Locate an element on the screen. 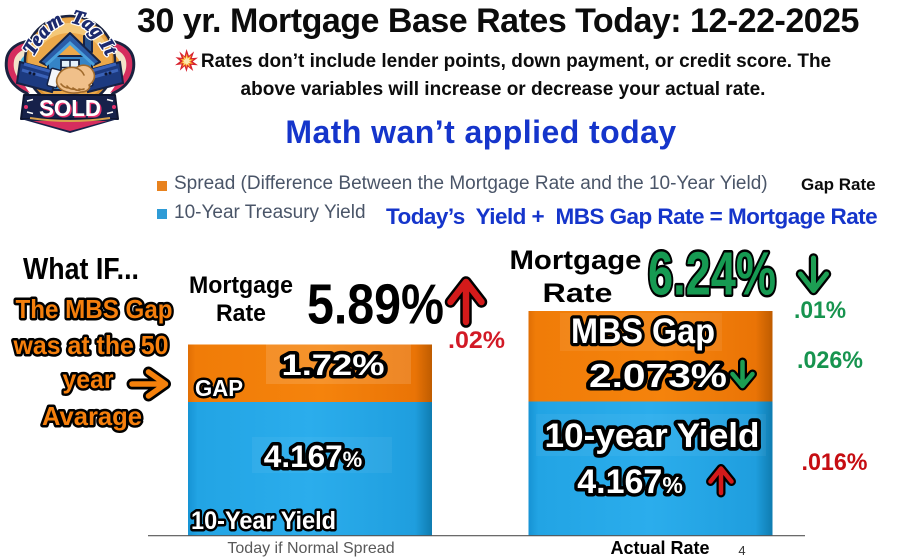 The width and height of the screenshot is (900, 560). svg-text: 6.24% is located at coordinates (712, 274).